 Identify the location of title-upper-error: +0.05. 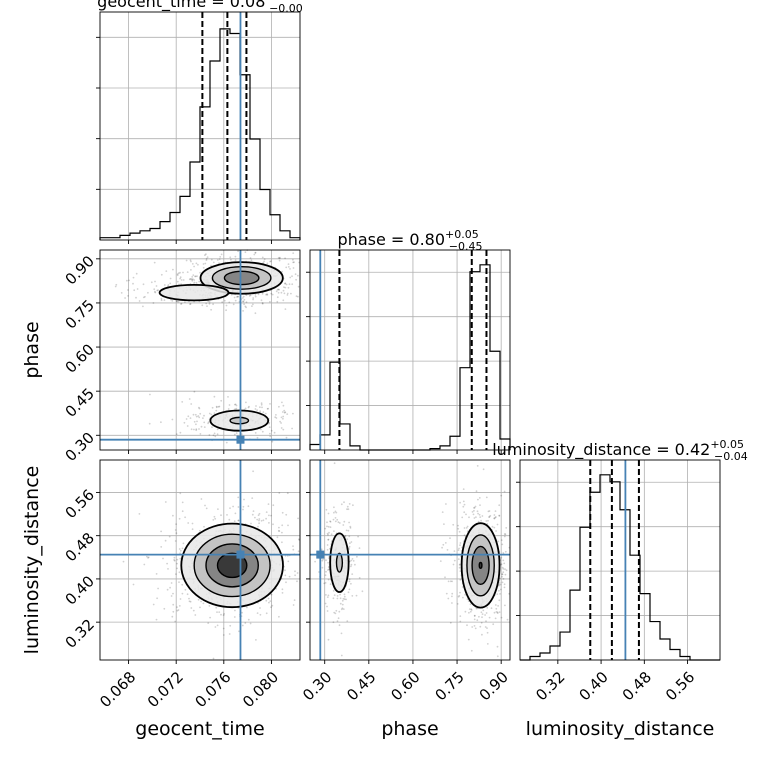
(462, 234).